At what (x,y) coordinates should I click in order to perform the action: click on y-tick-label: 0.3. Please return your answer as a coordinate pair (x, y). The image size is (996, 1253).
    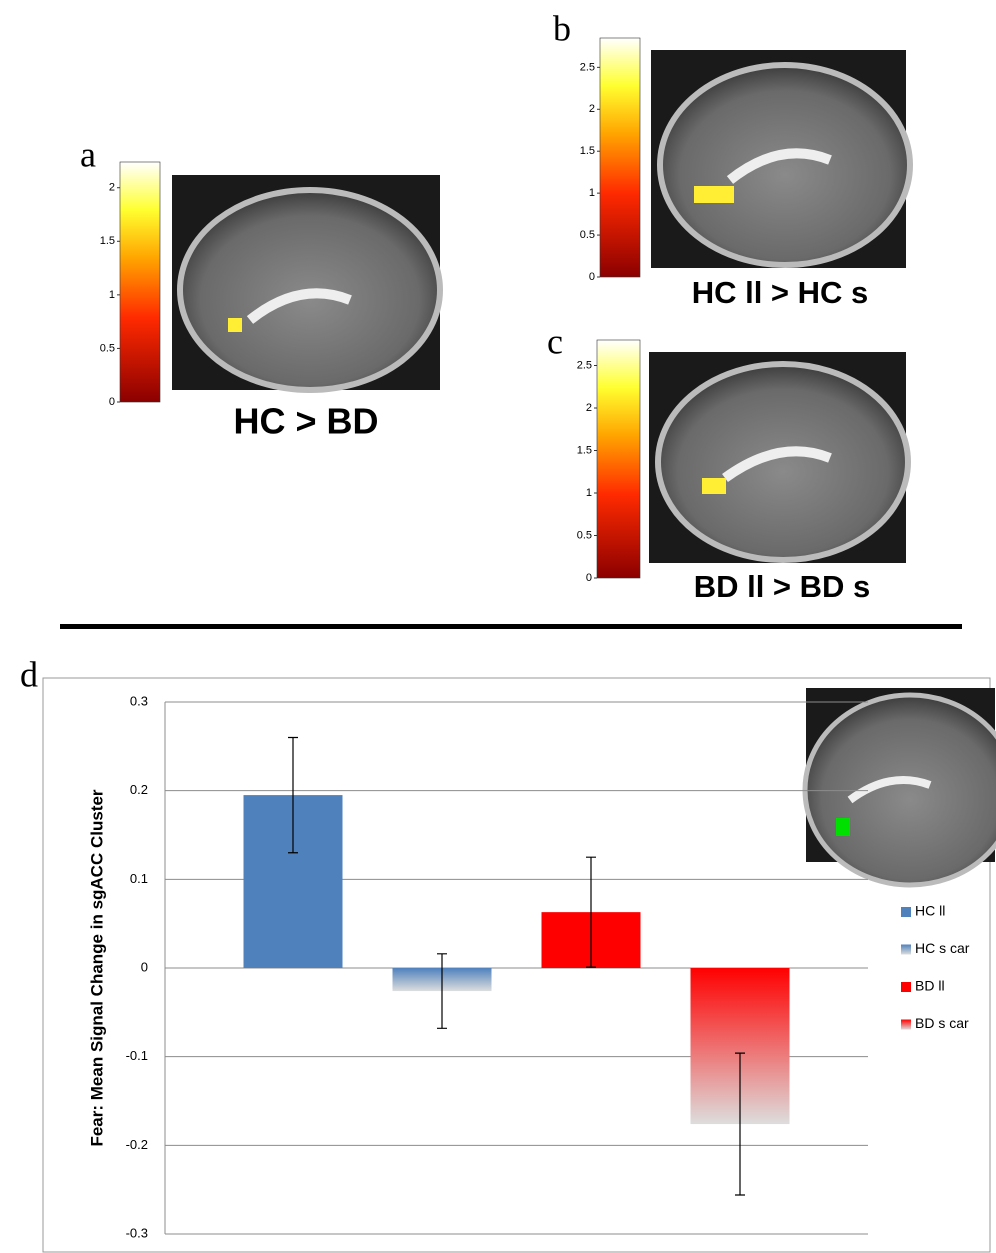
    Looking at the image, I should click on (139, 700).